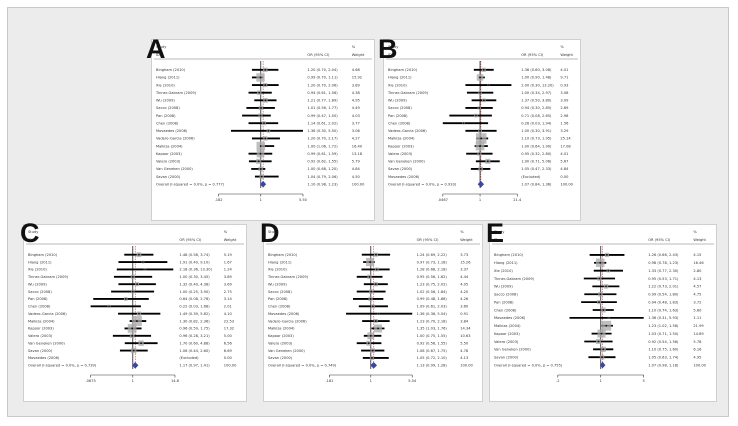 The height and width of the screenshot is (426, 738). Describe the element at coordinates (229, 321) in the screenshot. I see `study-weight: 22.53` at that location.